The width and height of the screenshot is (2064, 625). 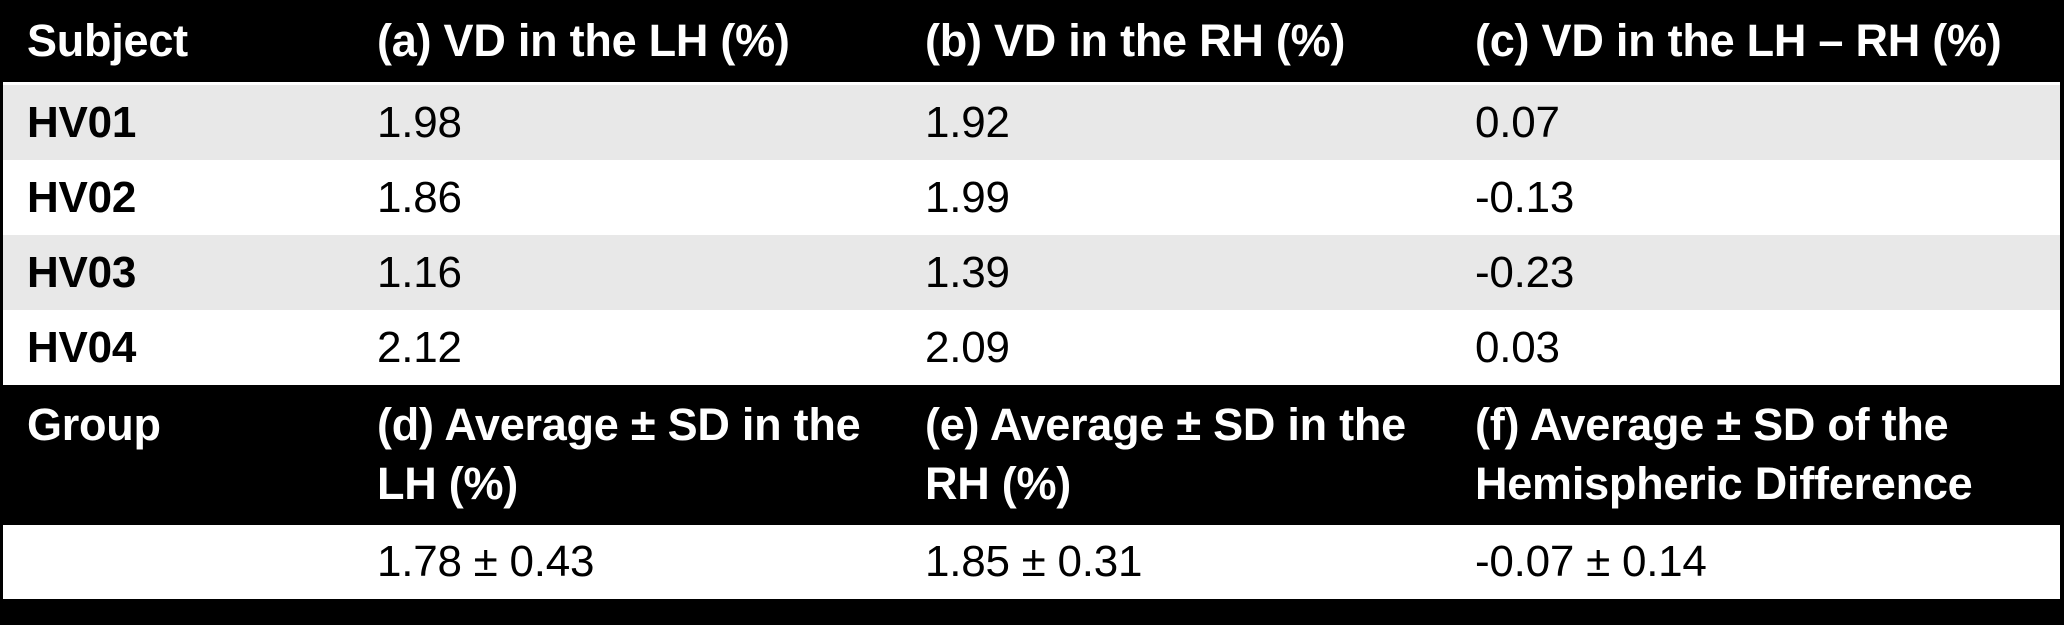 I want to click on subject-label: HV03, so click(x=82, y=272).